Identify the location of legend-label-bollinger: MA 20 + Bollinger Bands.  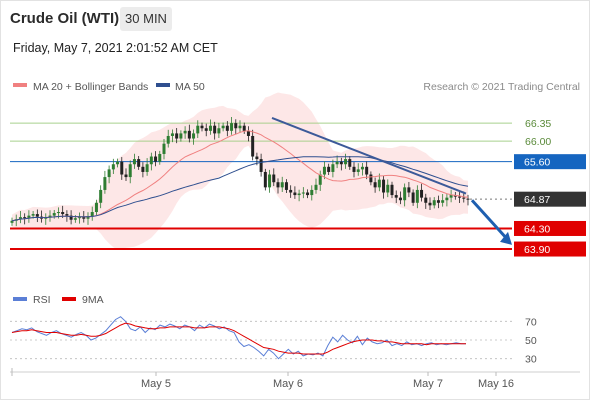
(90, 87).